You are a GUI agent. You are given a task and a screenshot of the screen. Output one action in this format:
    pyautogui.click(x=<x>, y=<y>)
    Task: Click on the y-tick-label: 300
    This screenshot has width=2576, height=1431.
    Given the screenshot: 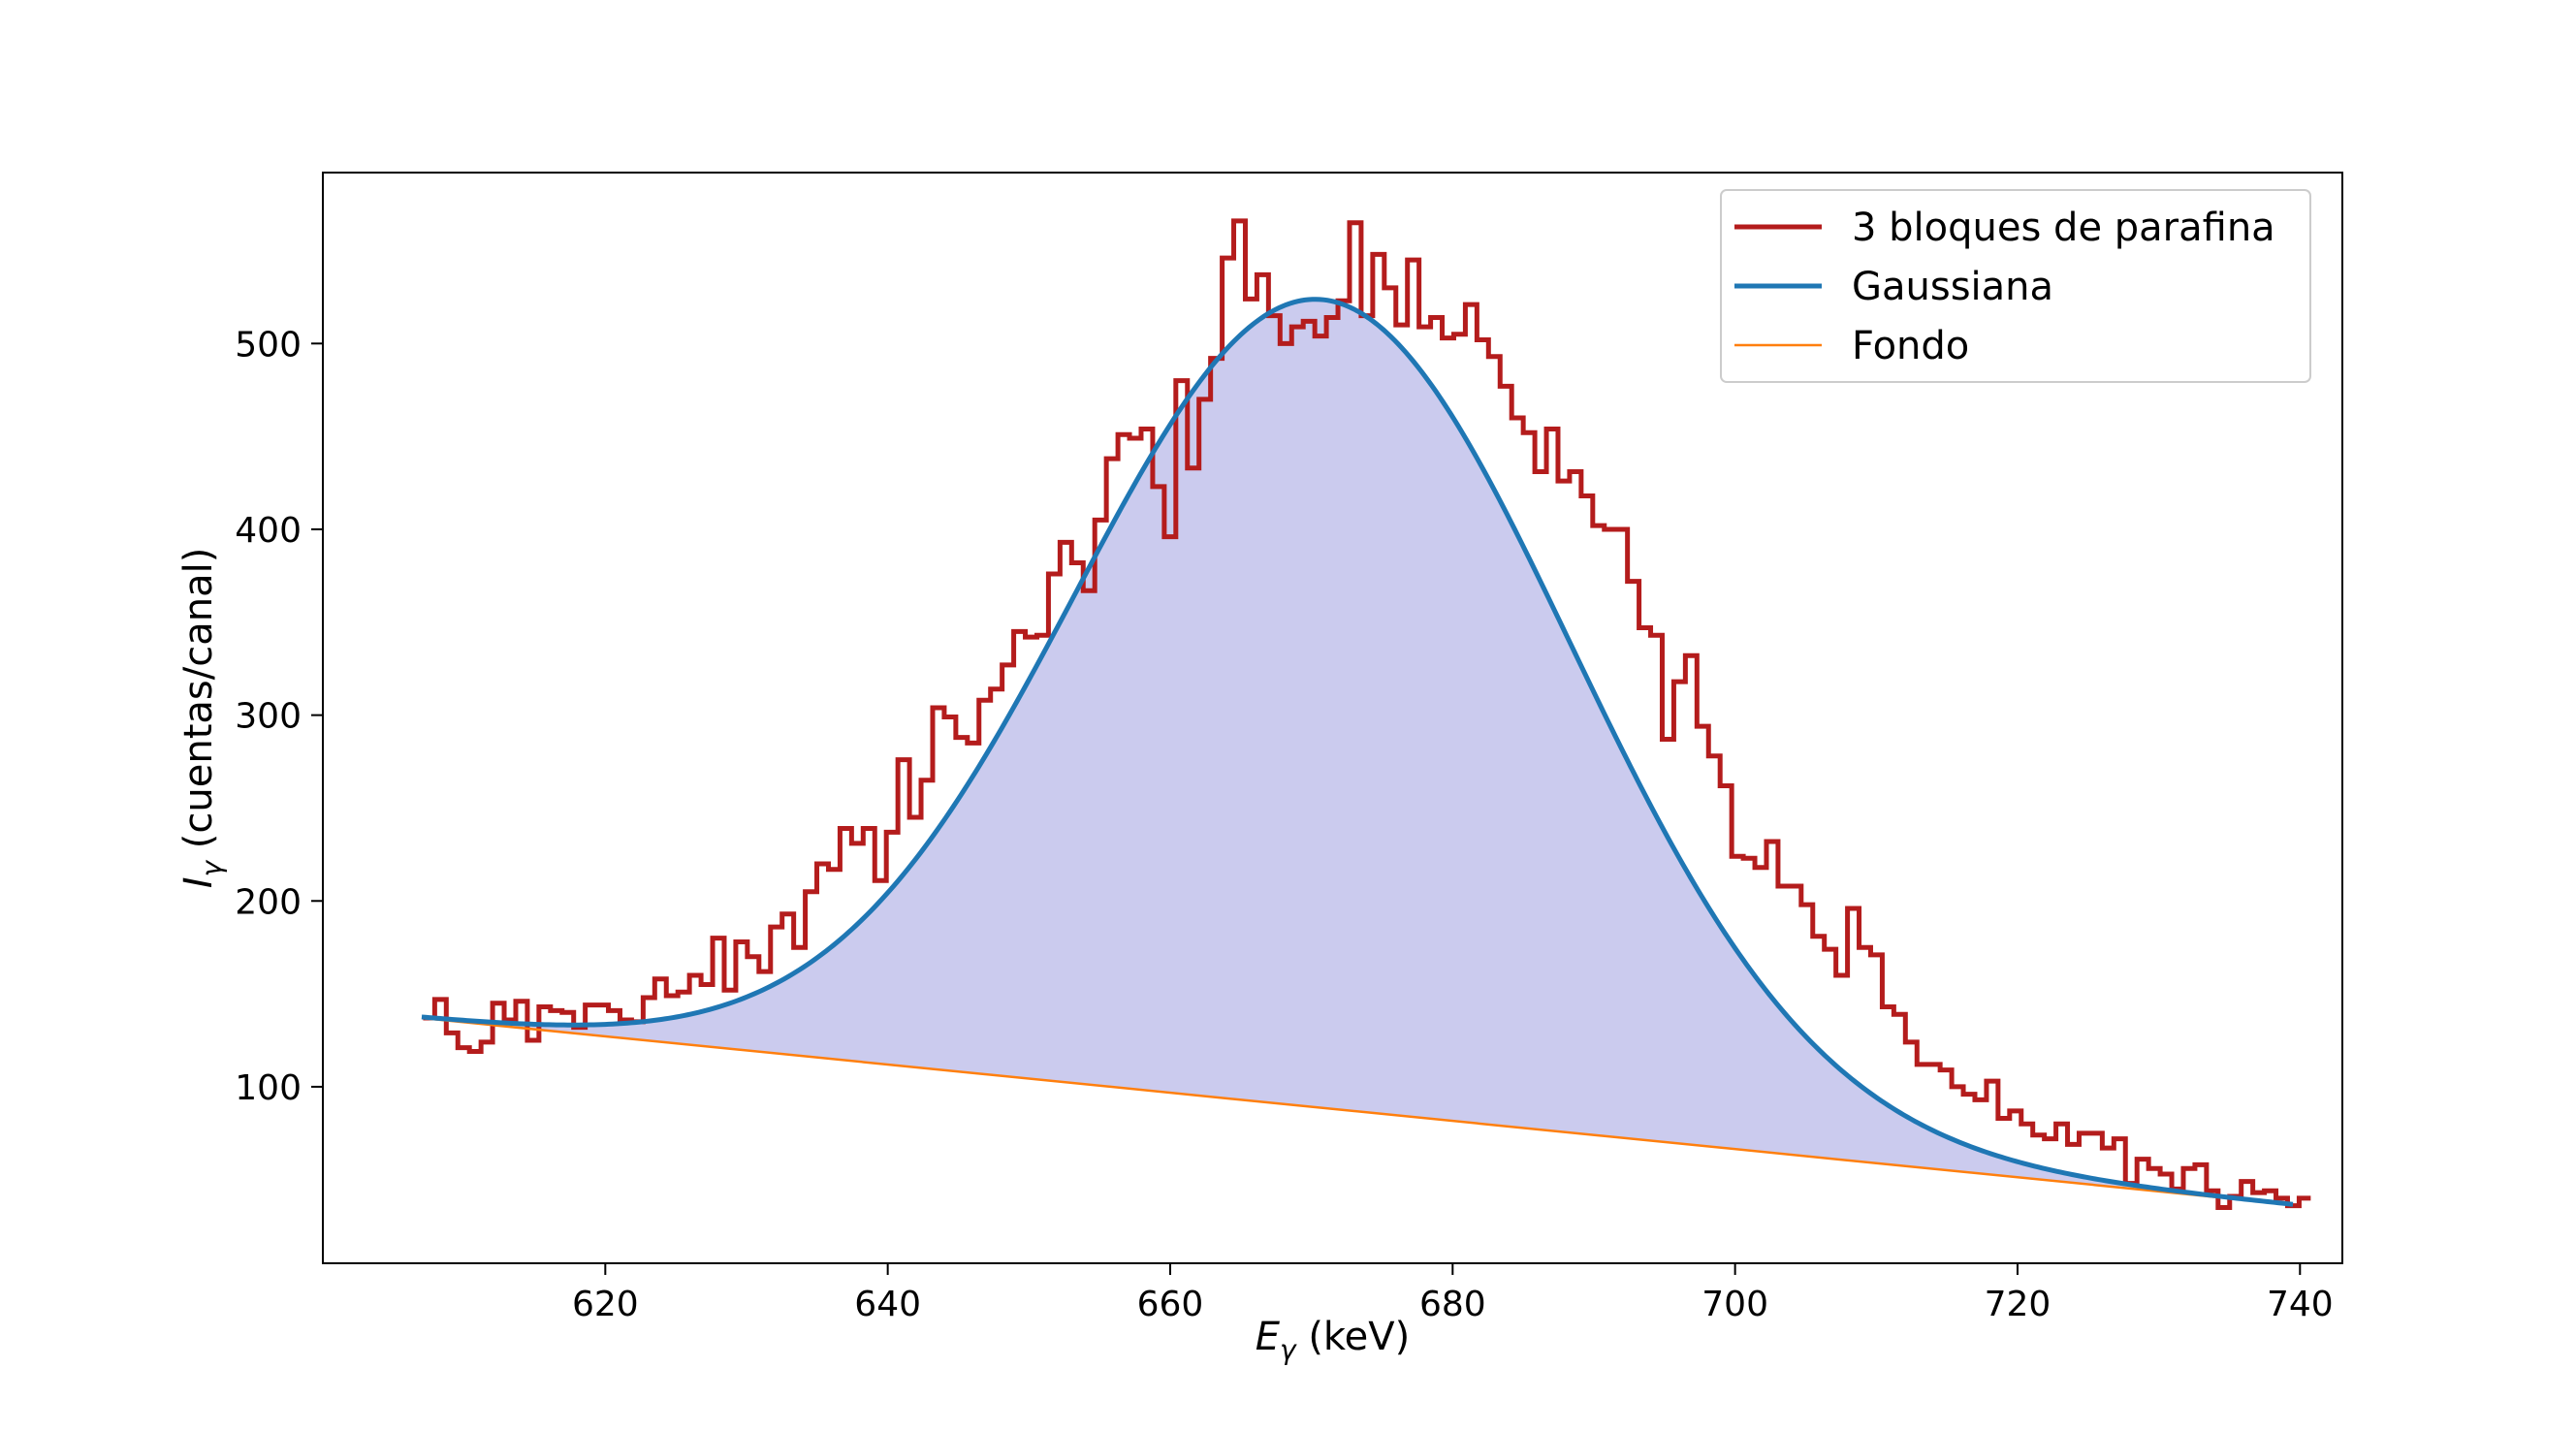 What is the action you would take?
    pyautogui.click(x=268, y=717)
    